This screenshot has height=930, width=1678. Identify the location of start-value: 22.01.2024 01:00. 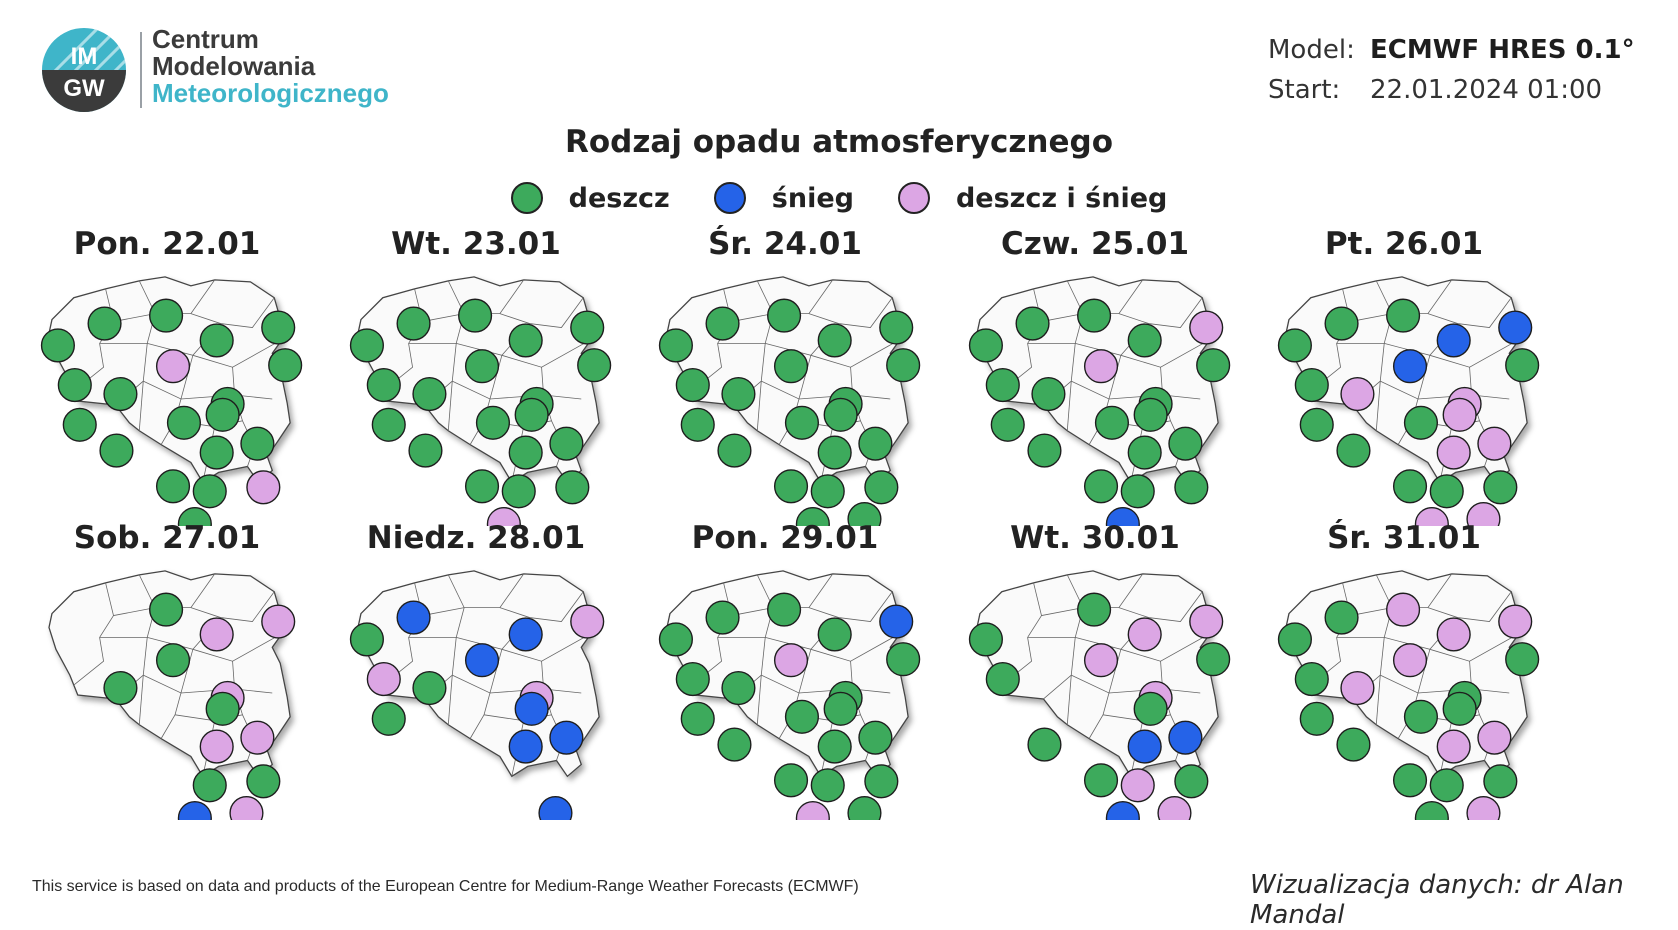
(1486, 90).